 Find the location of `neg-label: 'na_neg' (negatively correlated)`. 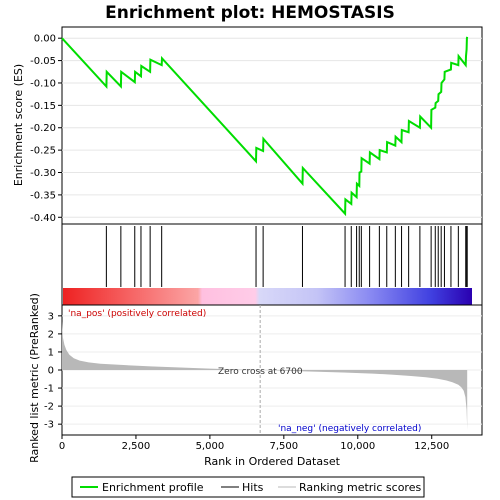

neg-label: 'na_neg' (negatively correlated) is located at coordinates (349, 429).